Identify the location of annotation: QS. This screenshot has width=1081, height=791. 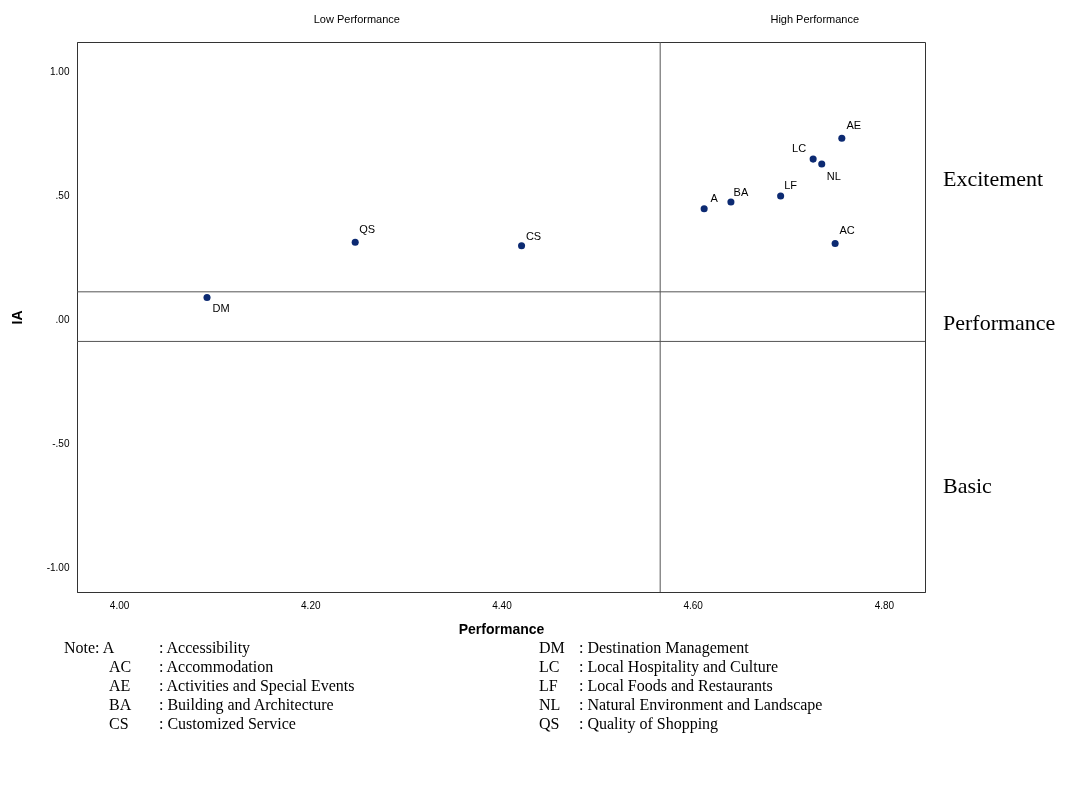
(367, 229).